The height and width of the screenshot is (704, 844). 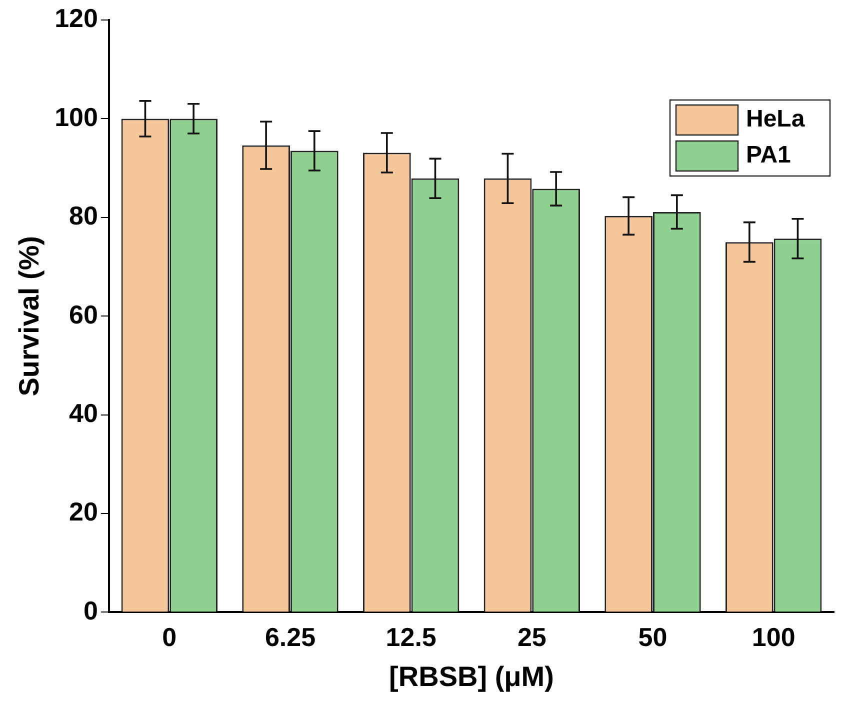 What do you see at coordinates (776, 119) in the screenshot?
I see `legend-label: HeLa` at bounding box center [776, 119].